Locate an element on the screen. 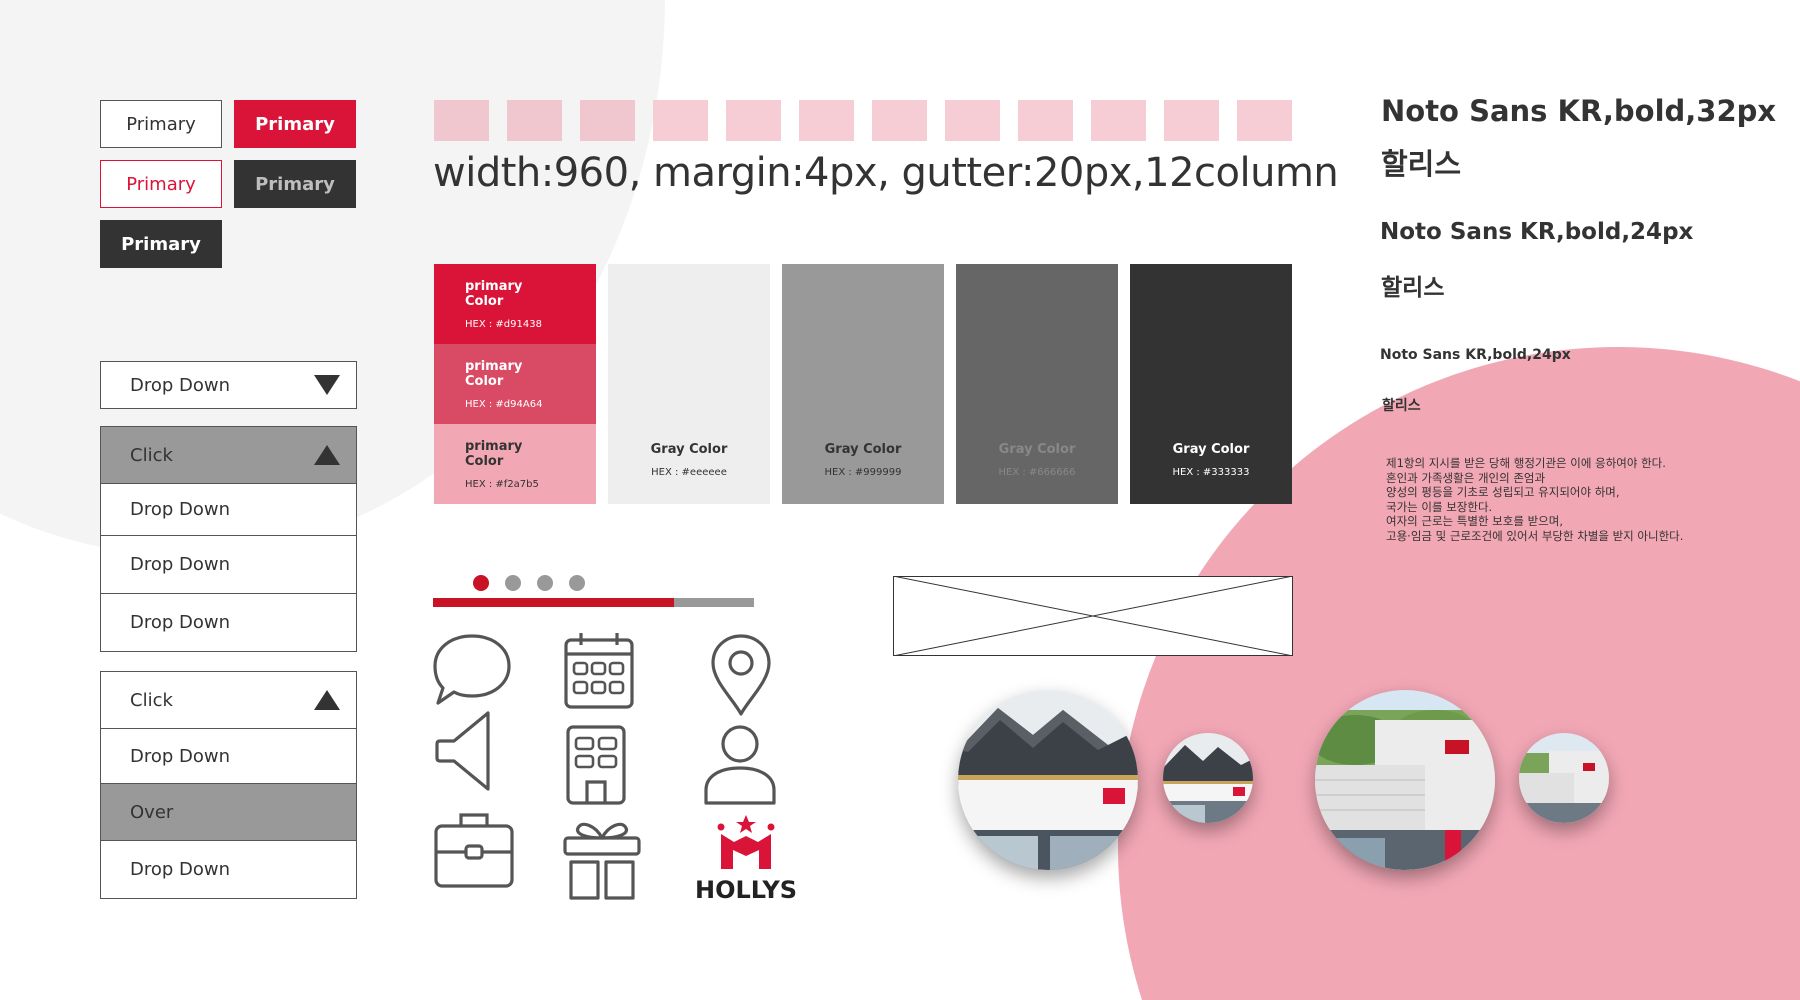 This screenshot has height=1000, width=1800. dropdown-trigger: Drop Down is located at coordinates (228, 385).